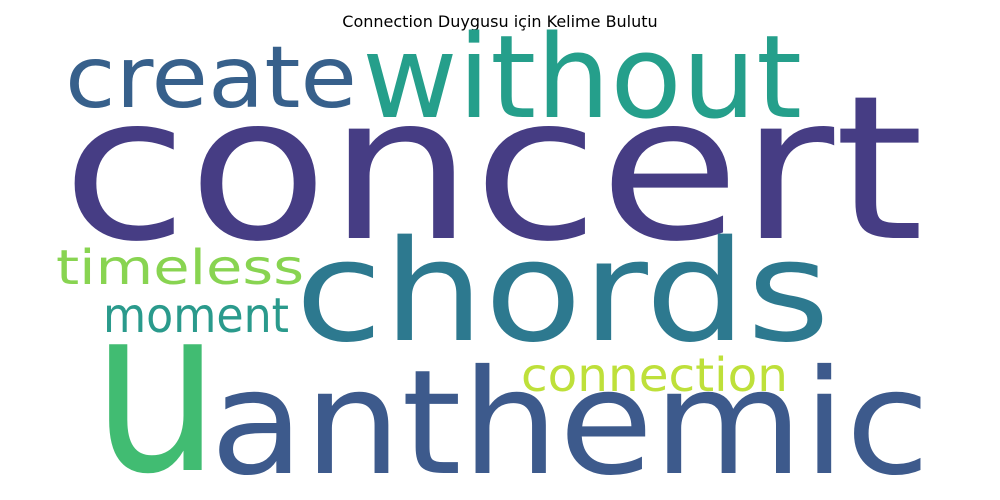  What do you see at coordinates (500, 21) in the screenshot?
I see `page-title: Connection Duygusu için Kelime Bulutu` at bounding box center [500, 21].